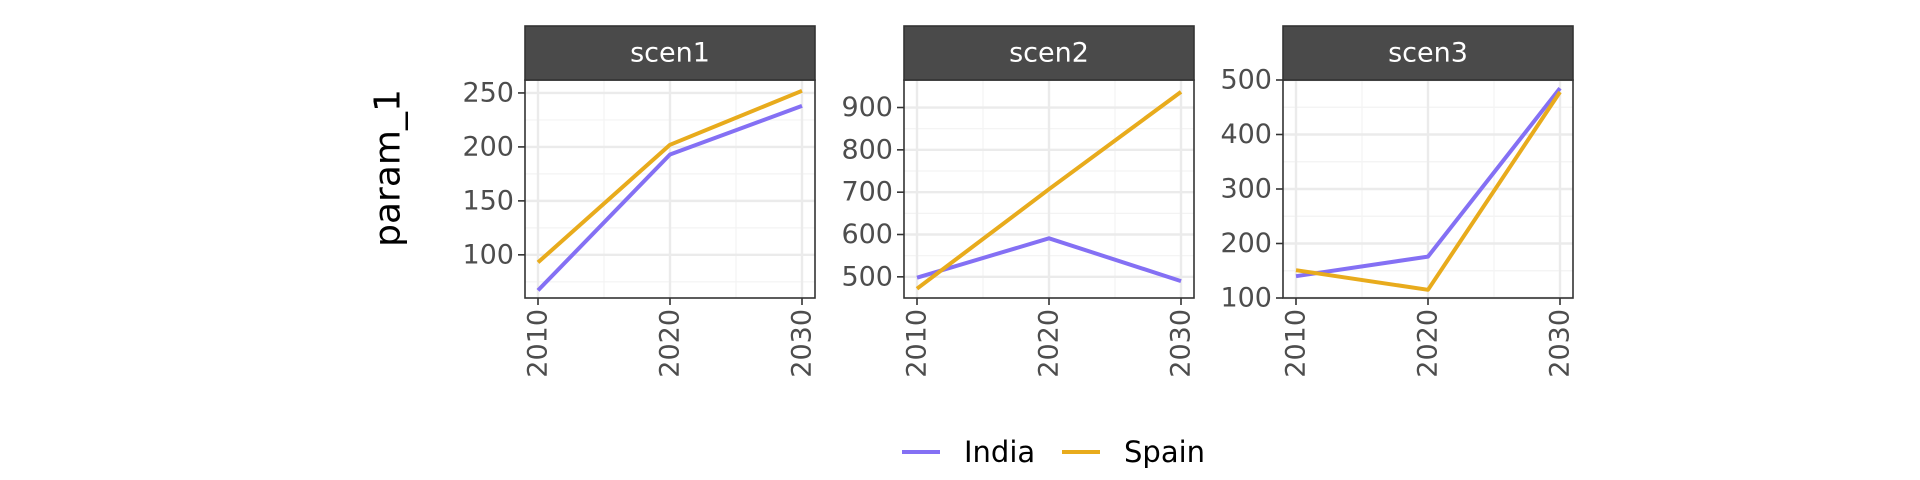 This screenshot has height=480, width=1920. I want to click on y-tick-label: 800, so click(867, 149).